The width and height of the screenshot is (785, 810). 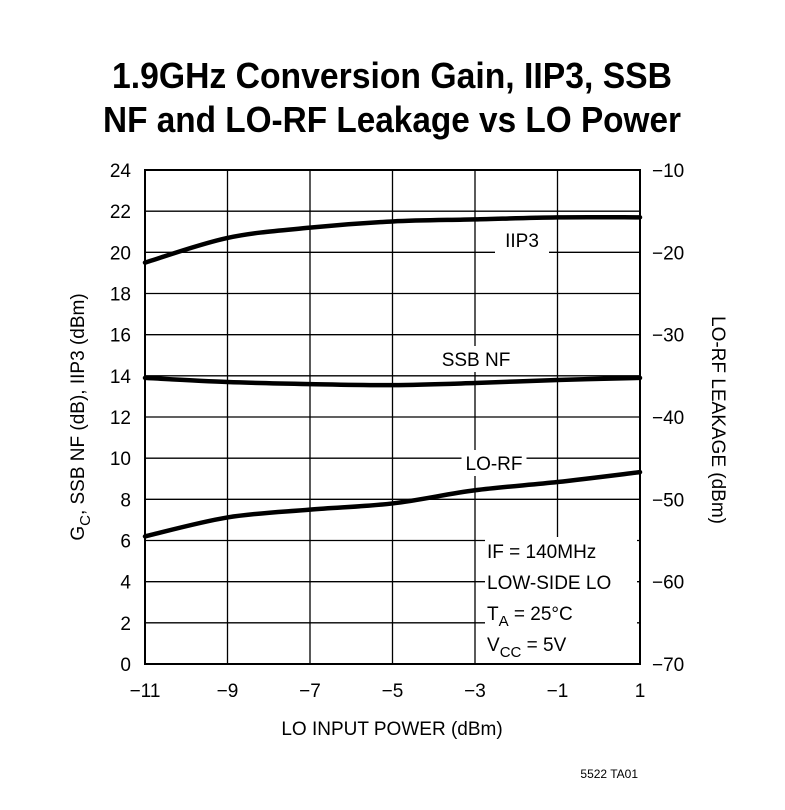 What do you see at coordinates (120, 418) in the screenshot?
I see `y-tick-label: 12` at bounding box center [120, 418].